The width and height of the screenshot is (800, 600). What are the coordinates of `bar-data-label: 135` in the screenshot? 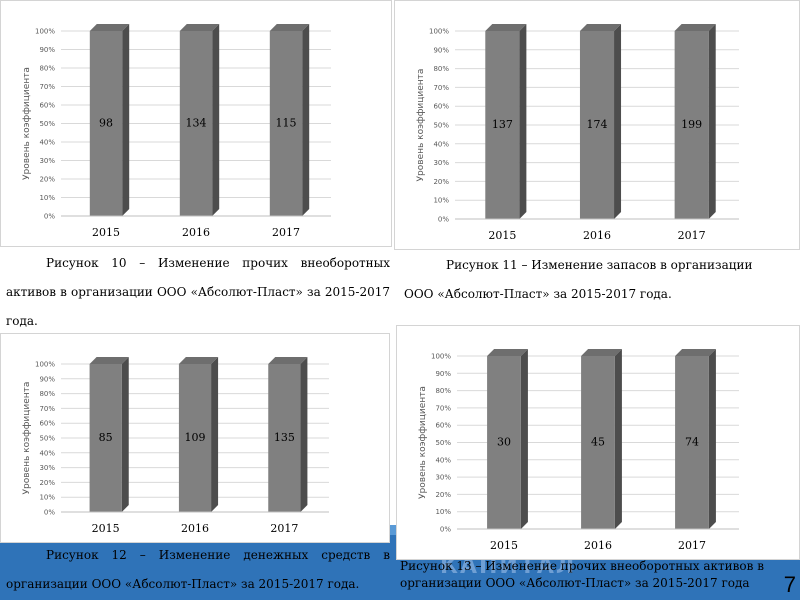 It's located at (284, 437).